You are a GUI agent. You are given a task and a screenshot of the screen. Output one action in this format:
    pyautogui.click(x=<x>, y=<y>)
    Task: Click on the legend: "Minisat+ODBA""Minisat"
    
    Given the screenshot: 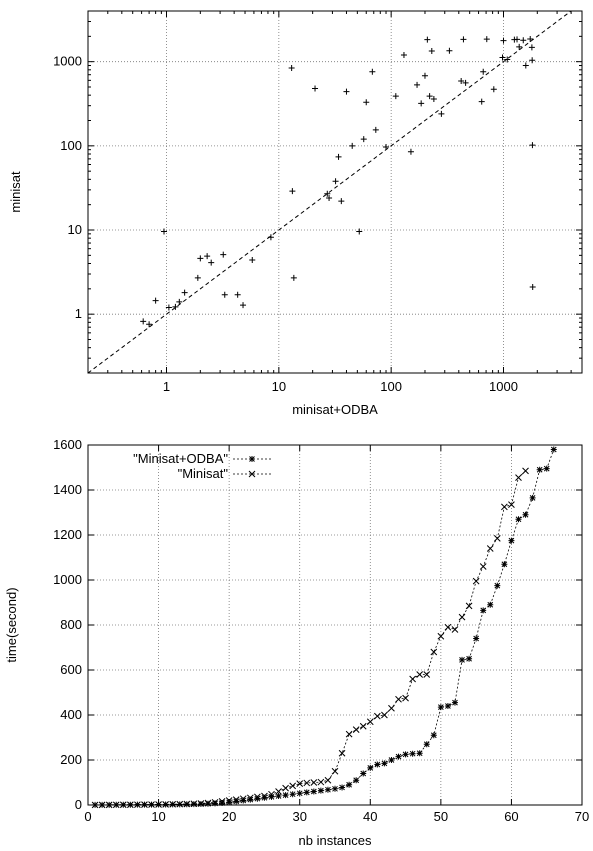 What is the action you would take?
    pyautogui.click(x=202, y=466)
    